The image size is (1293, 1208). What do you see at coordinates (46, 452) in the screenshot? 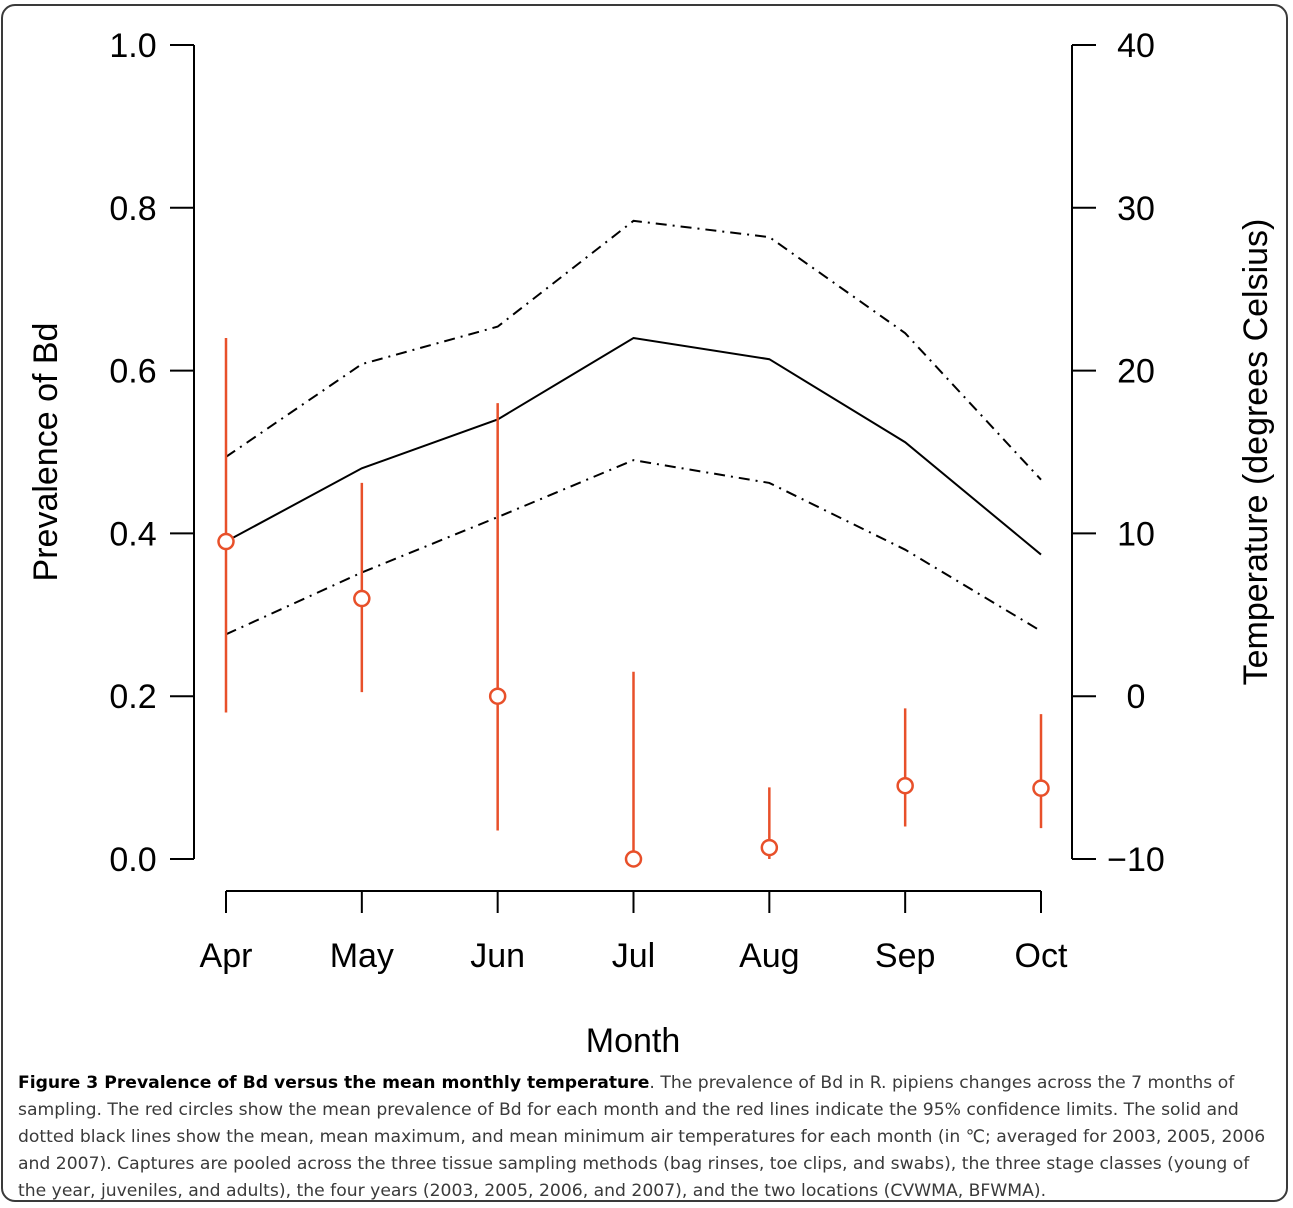
I see `left-axis-title: Prevalence of Bd` at bounding box center [46, 452].